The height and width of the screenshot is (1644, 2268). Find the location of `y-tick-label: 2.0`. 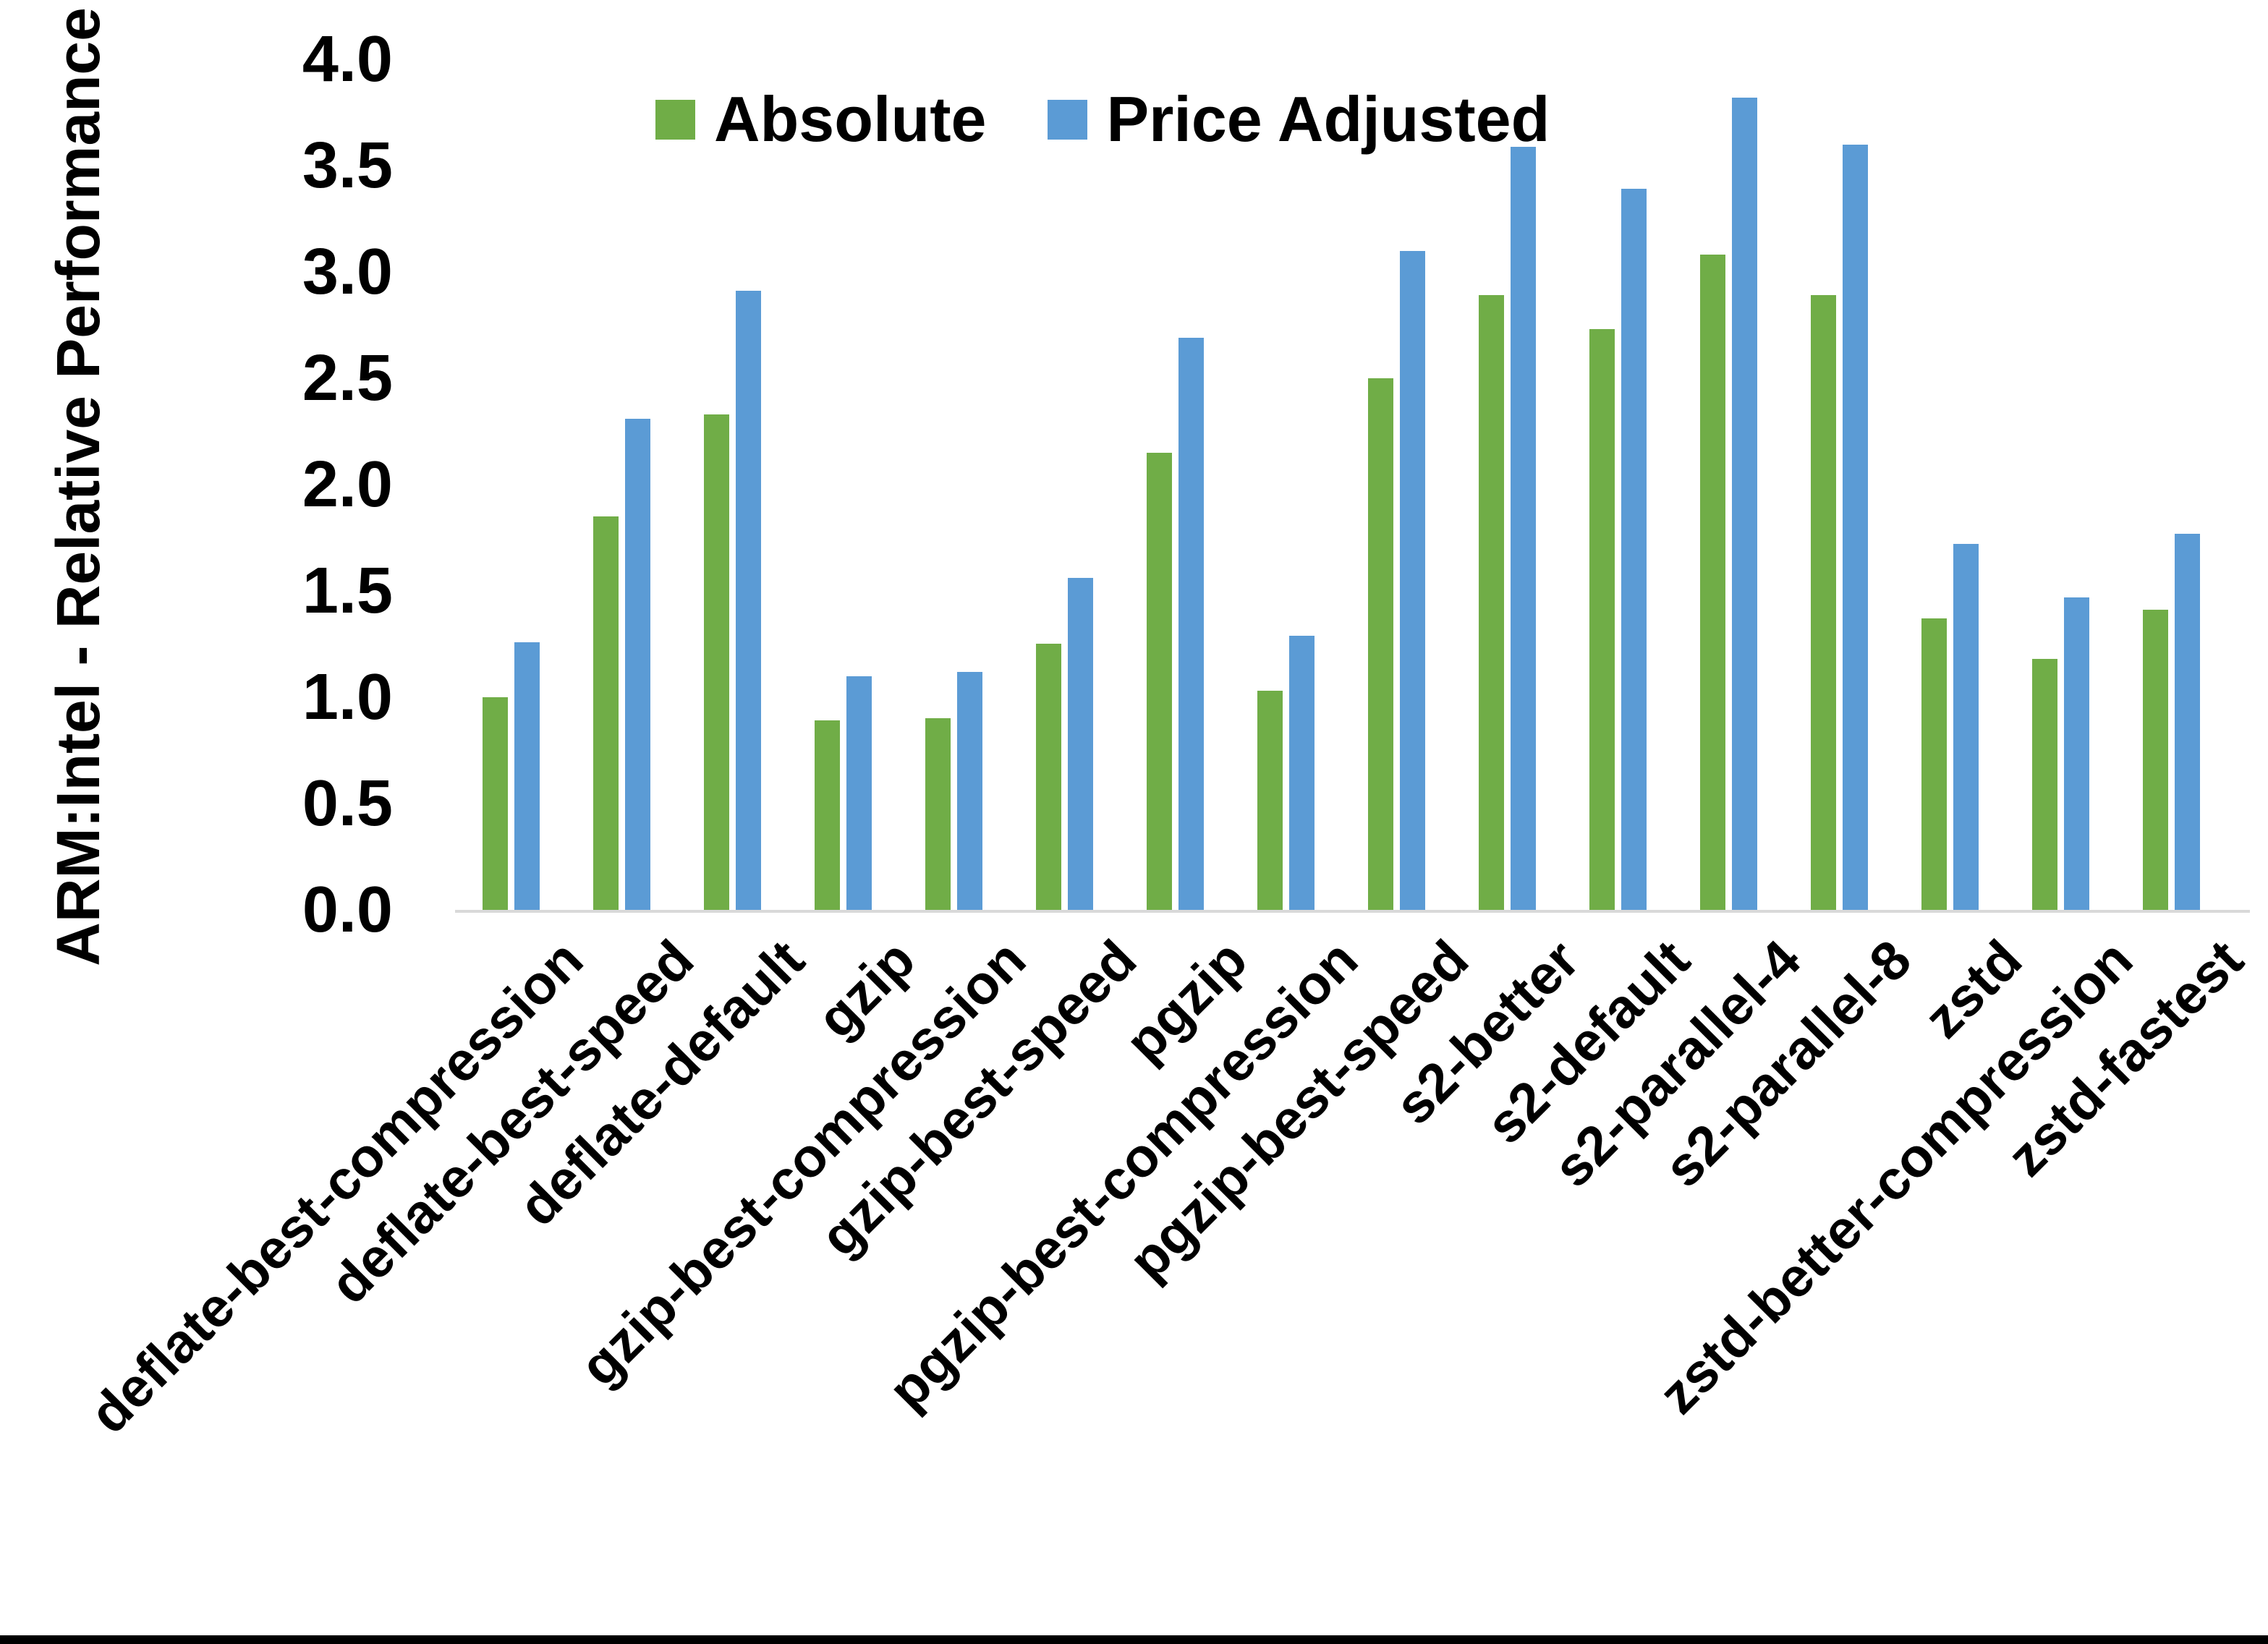

y-tick-label: 2.0 is located at coordinates (347, 484).